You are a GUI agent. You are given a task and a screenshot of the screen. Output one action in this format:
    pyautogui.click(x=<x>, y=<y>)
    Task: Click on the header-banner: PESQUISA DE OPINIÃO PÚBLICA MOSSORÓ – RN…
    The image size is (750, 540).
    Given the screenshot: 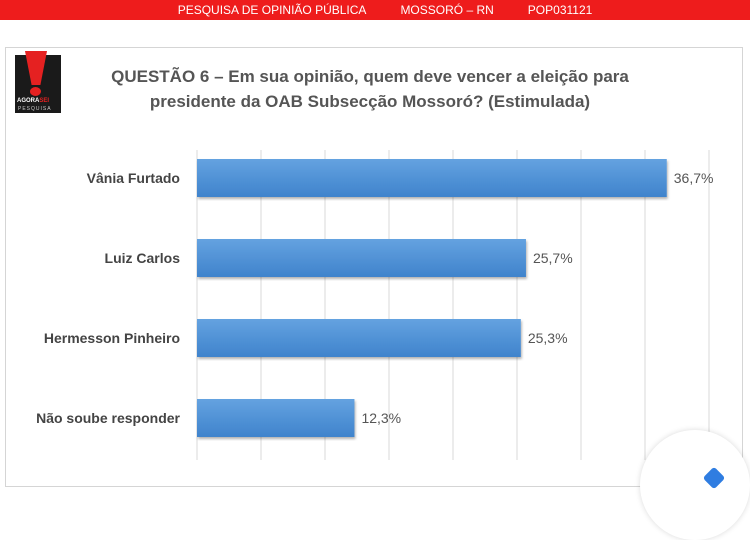 What is the action you would take?
    pyautogui.click(x=375, y=10)
    